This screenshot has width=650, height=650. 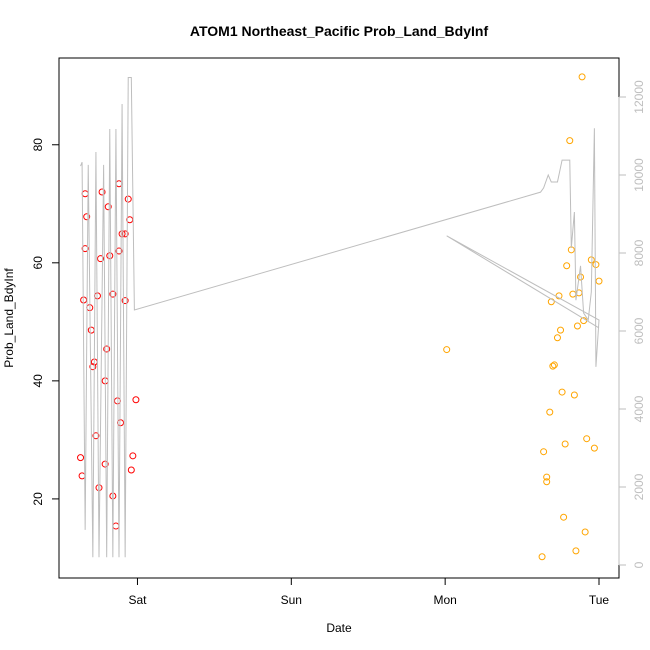 What do you see at coordinates (639, 330) in the screenshot?
I see `y2-tick-label: 6000` at bounding box center [639, 330].